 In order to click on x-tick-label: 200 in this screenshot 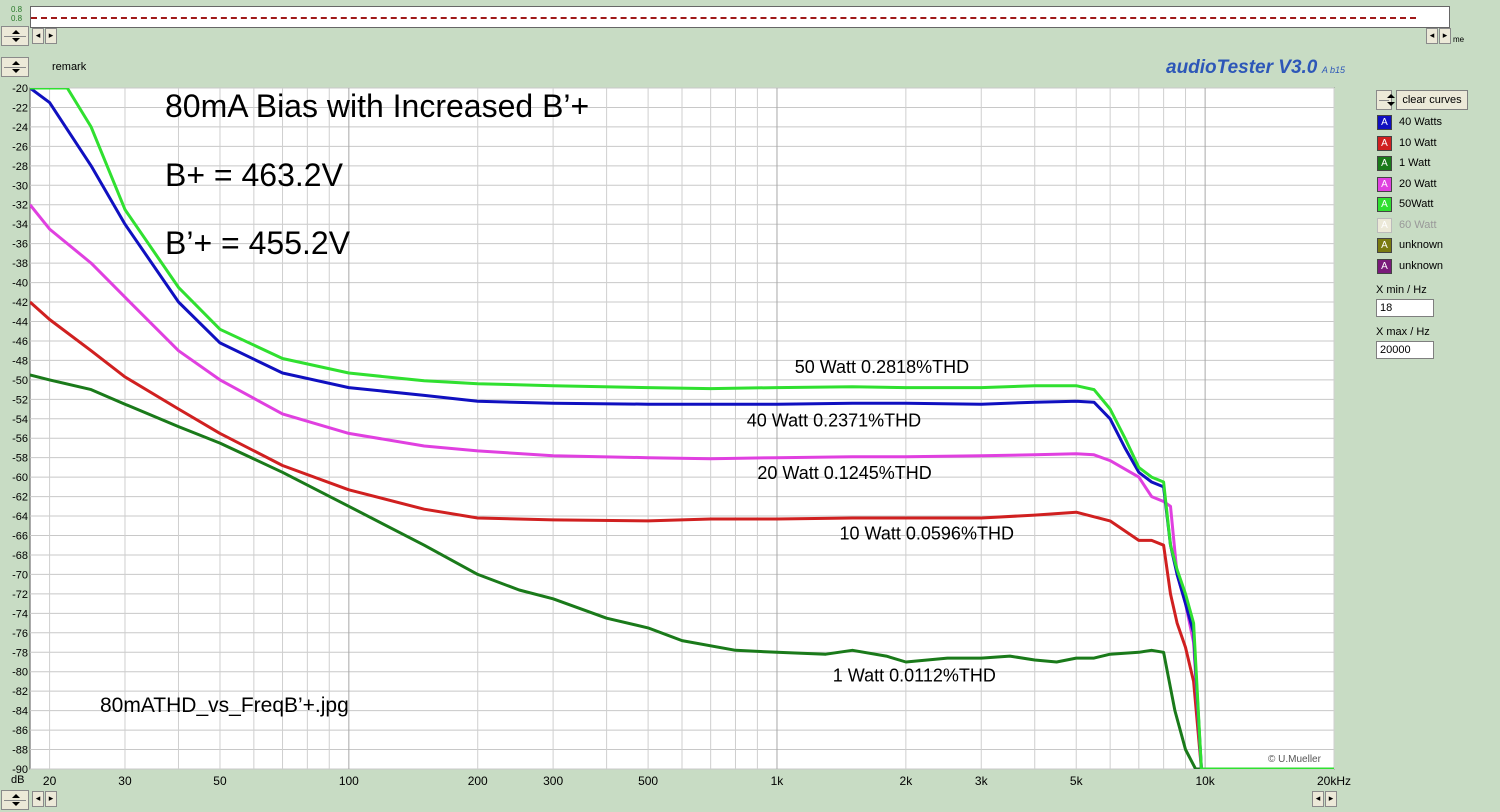, I will do `click(478, 781)`.